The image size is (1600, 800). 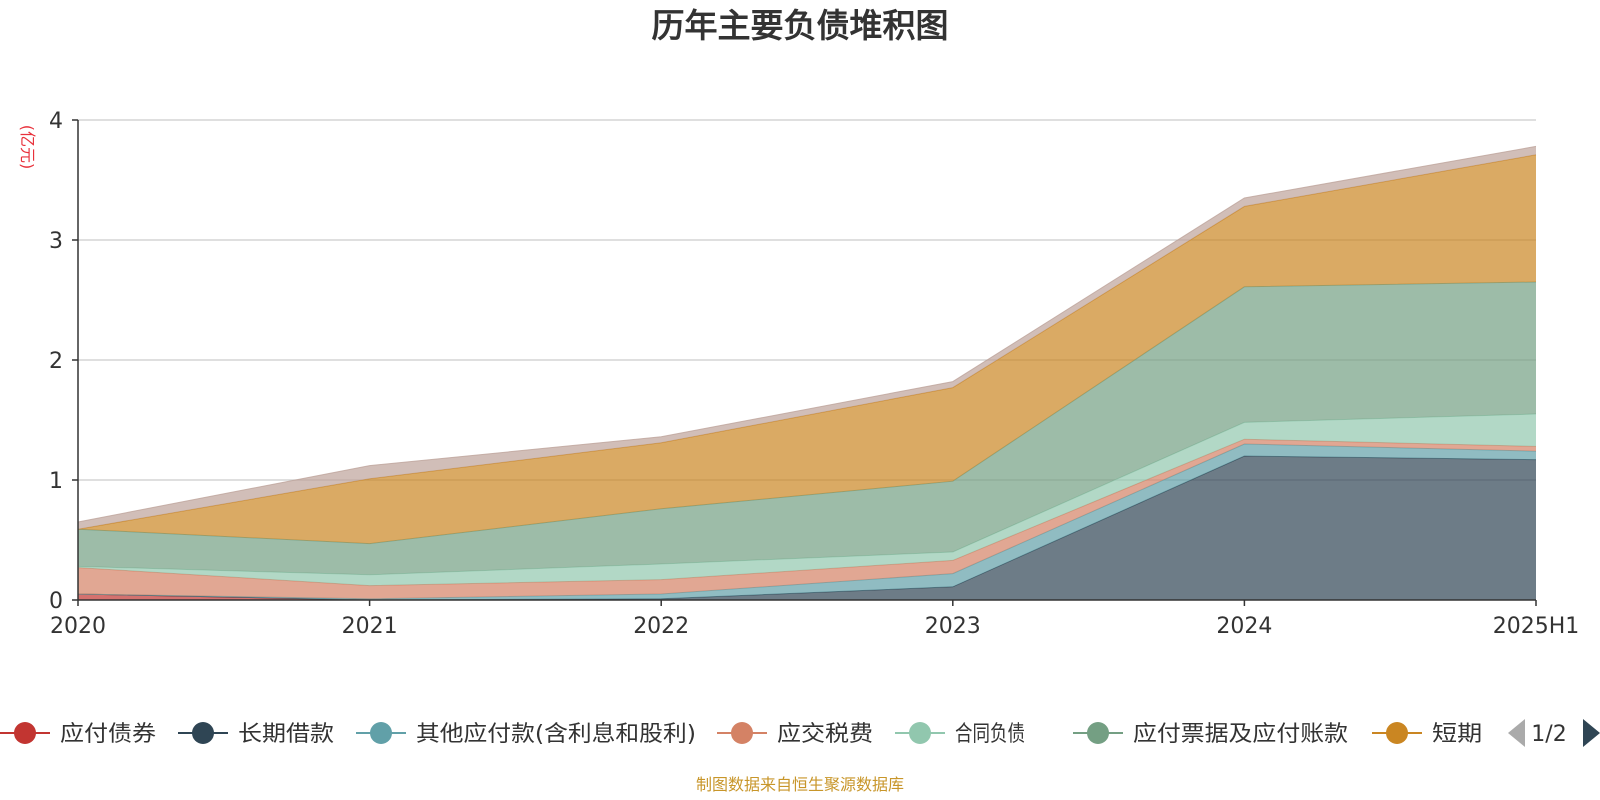 What do you see at coordinates (370, 626) in the screenshot?
I see `x-tick-label: 2021` at bounding box center [370, 626].